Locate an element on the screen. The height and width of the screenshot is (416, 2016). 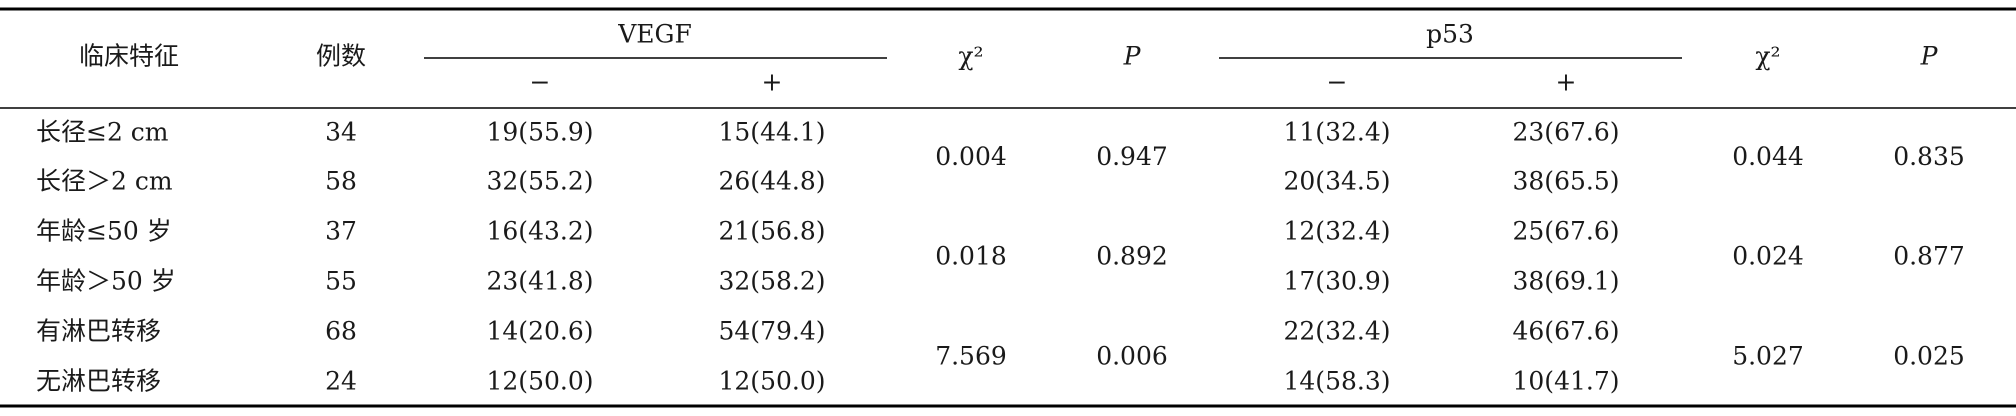
cell: 23(67.6) is located at coordinates (1566, 132).